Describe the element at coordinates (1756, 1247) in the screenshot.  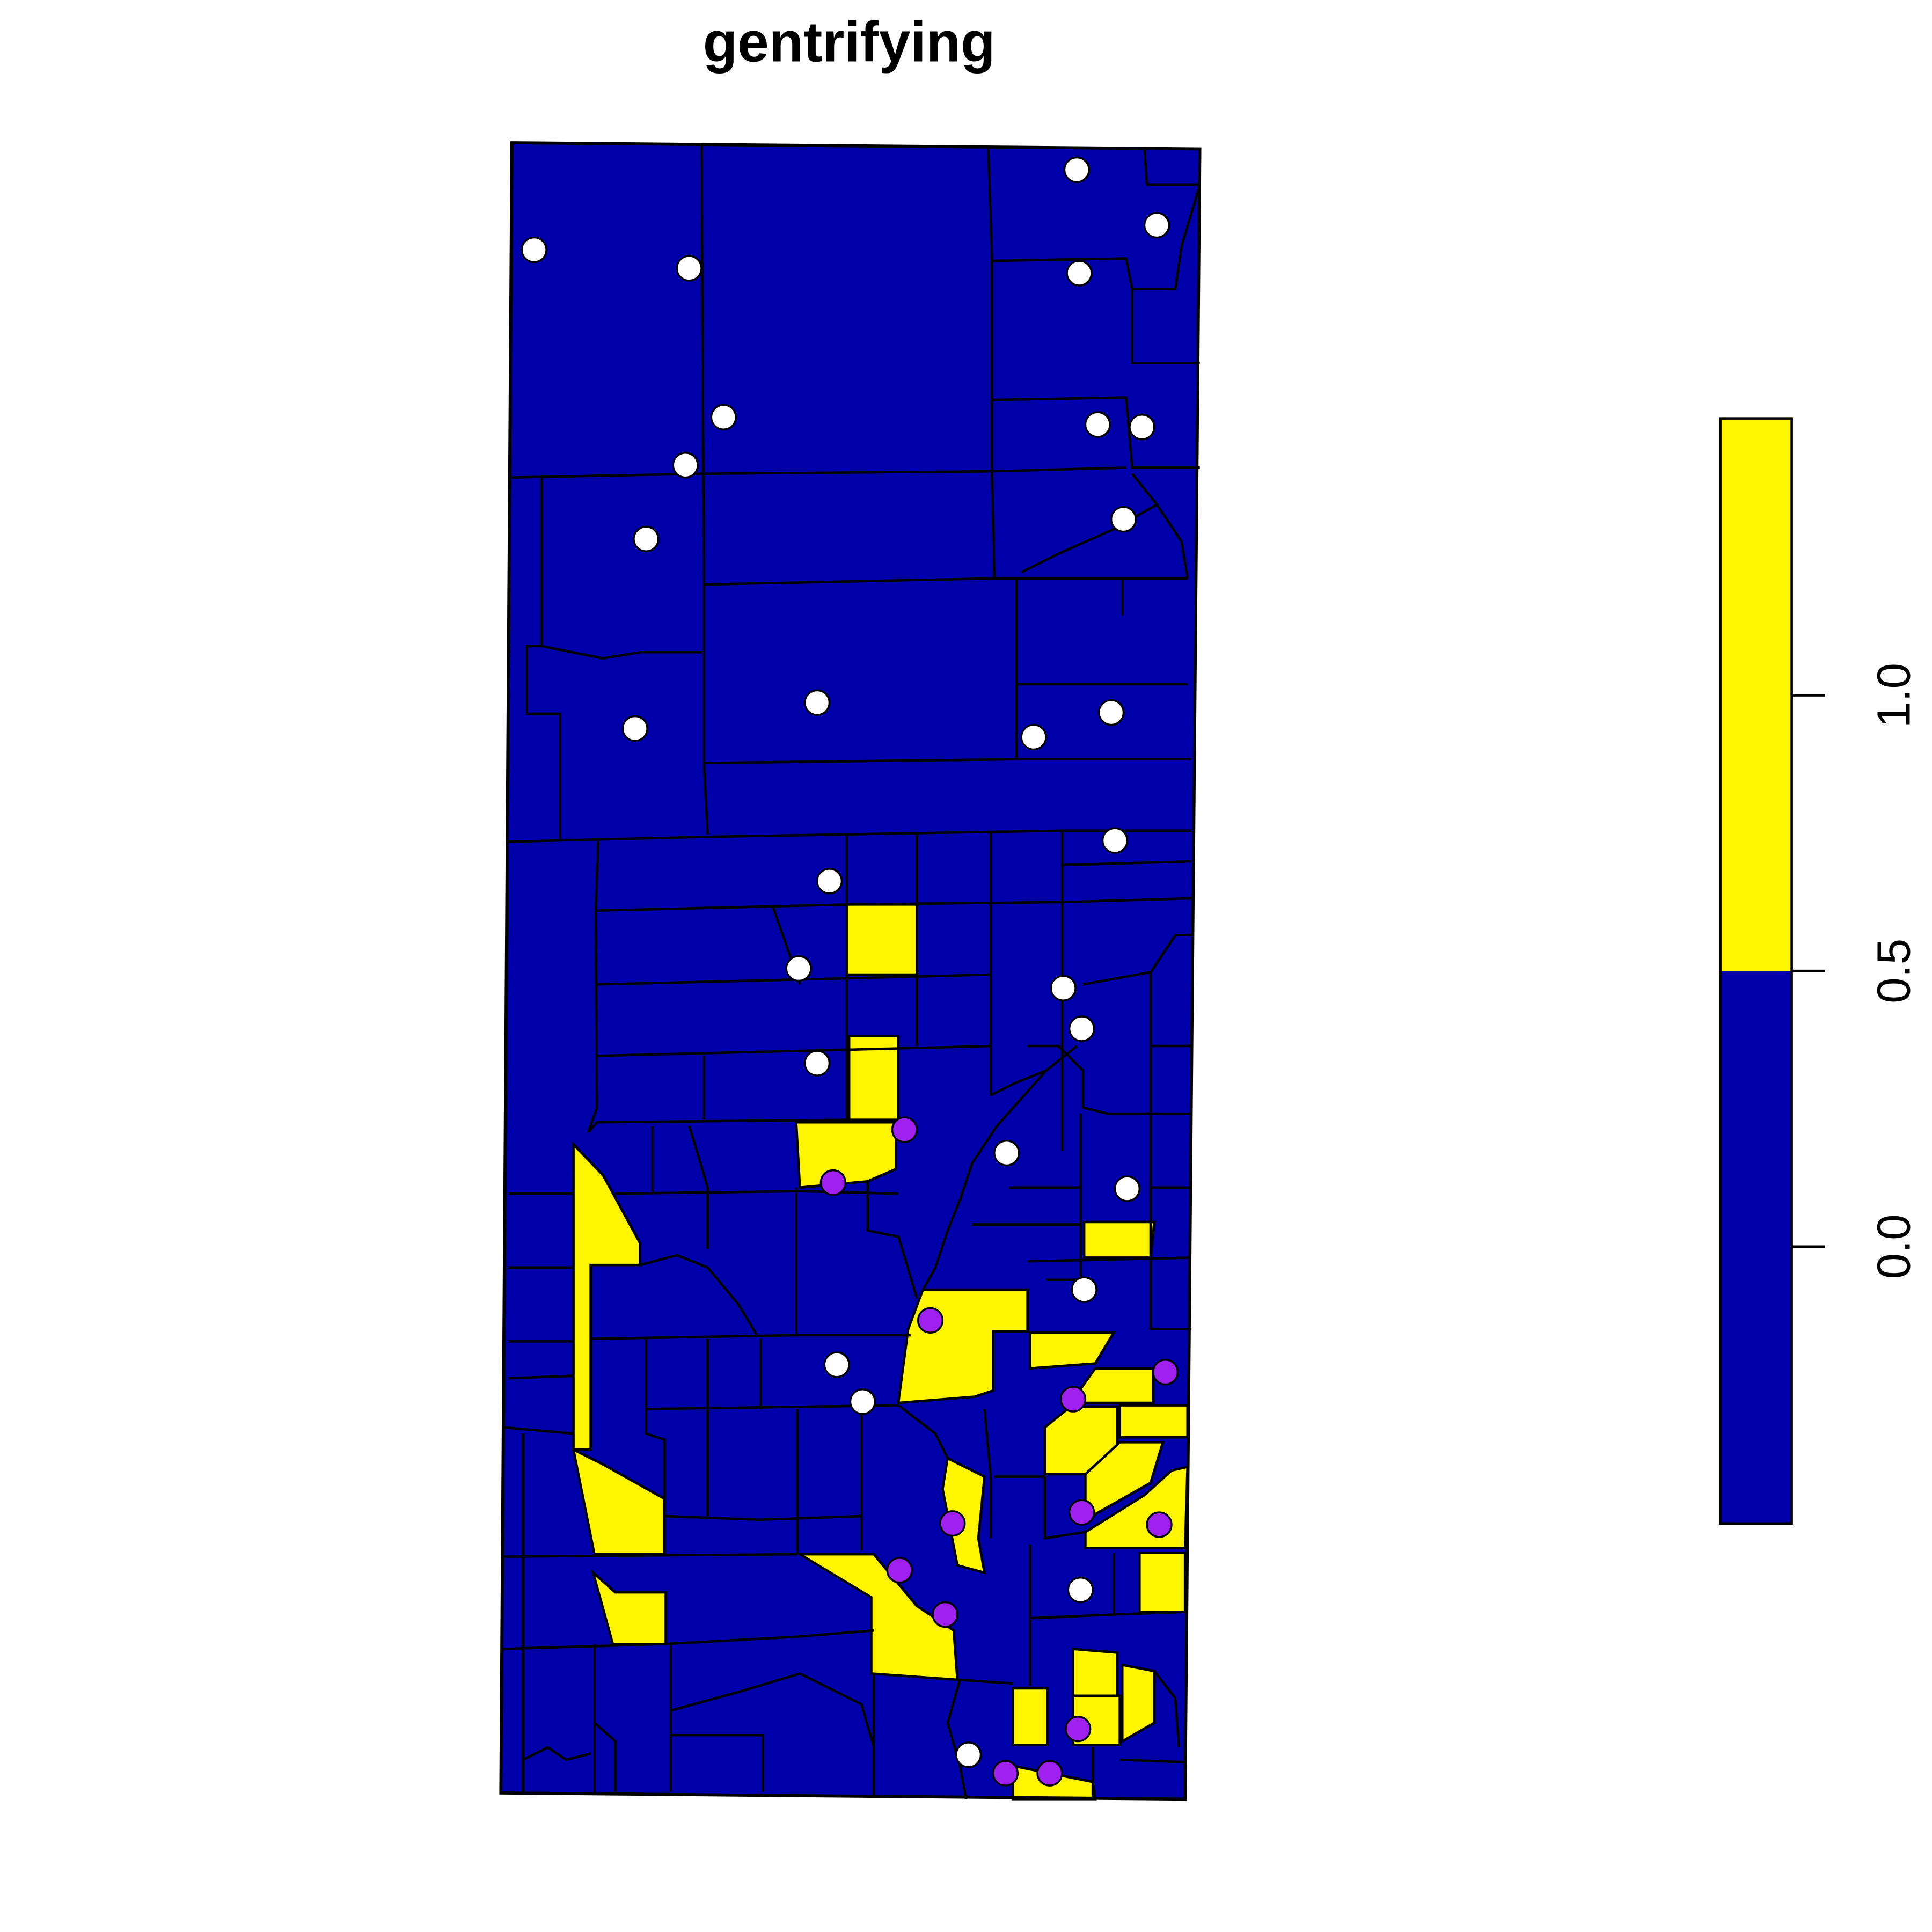
I see `legend-bar-low` at that location.